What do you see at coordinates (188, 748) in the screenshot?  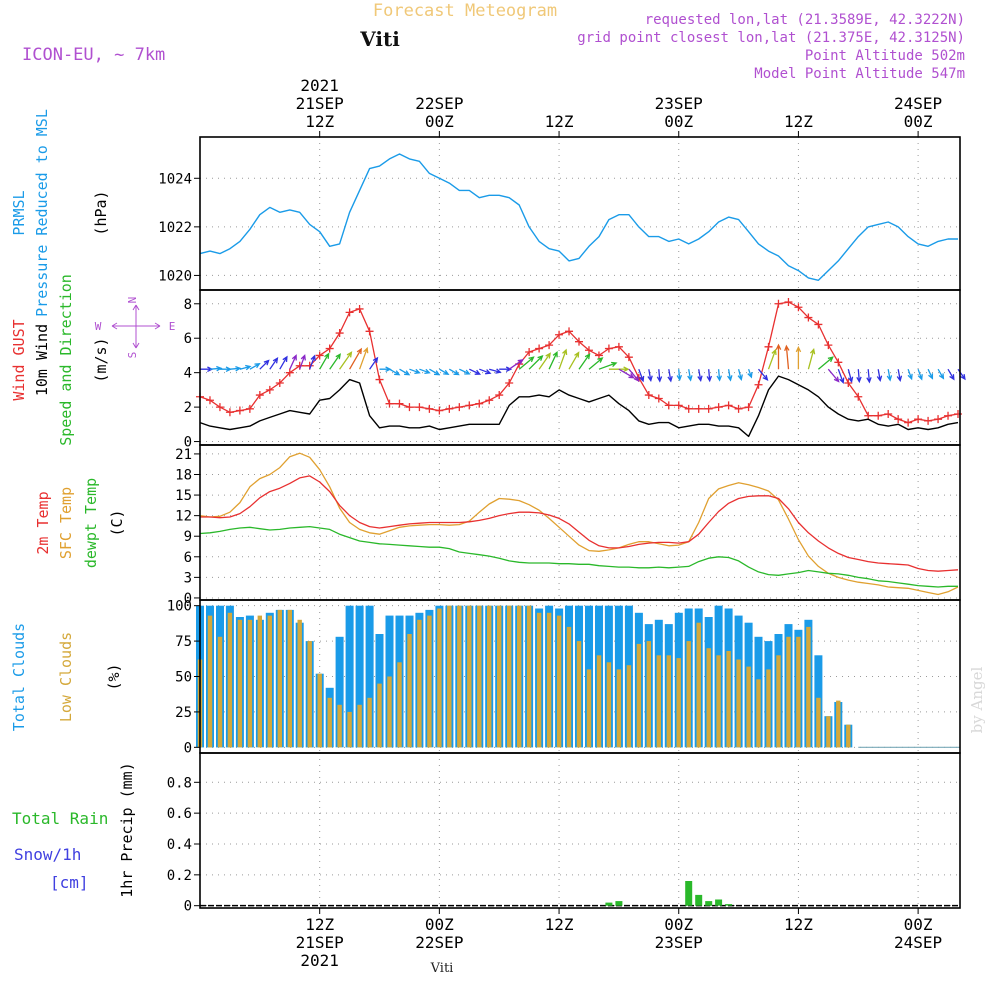 I see `y-tick-label: 0` at bounding box center [188, 748].